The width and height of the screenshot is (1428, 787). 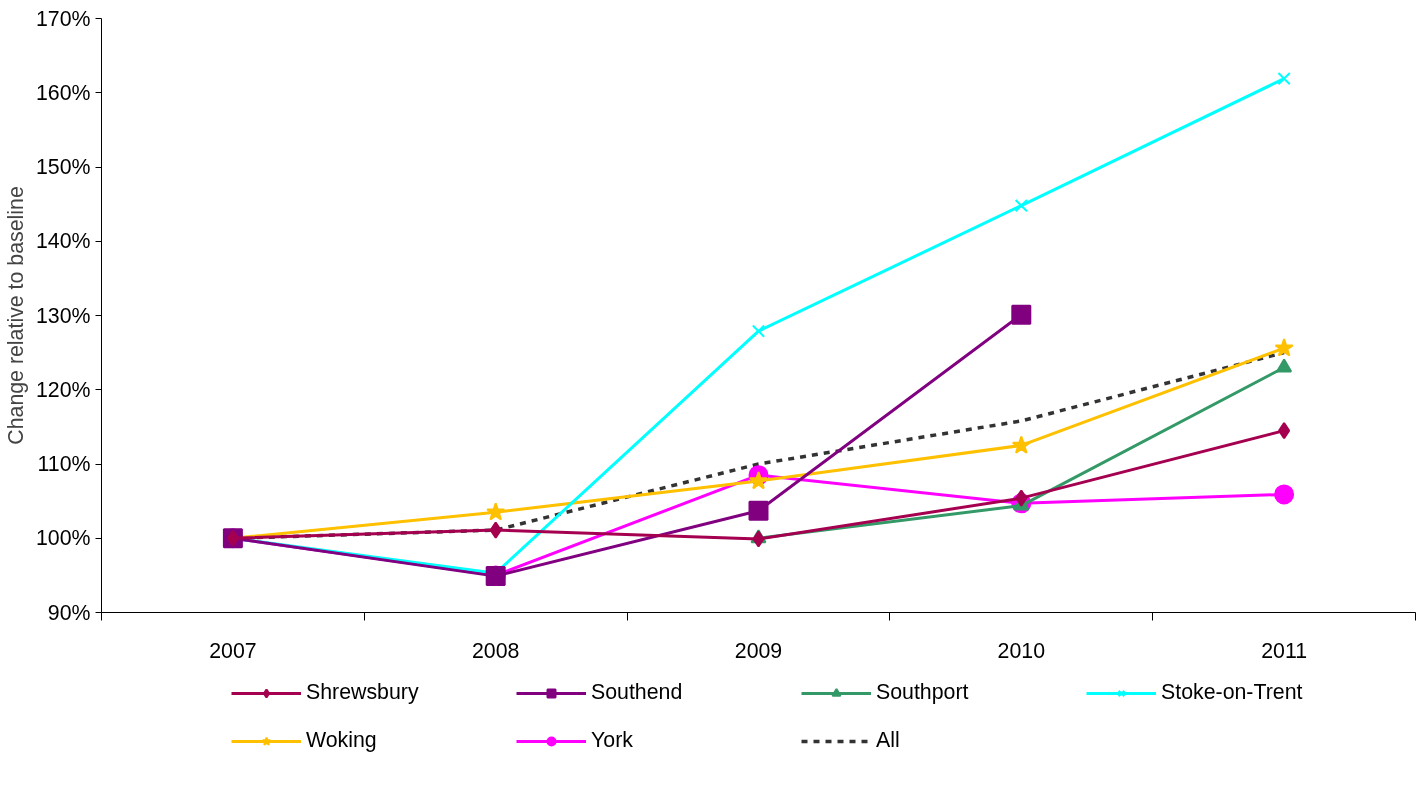 I want to click on x-tick-label: 2009, so click(x=758, y=650).